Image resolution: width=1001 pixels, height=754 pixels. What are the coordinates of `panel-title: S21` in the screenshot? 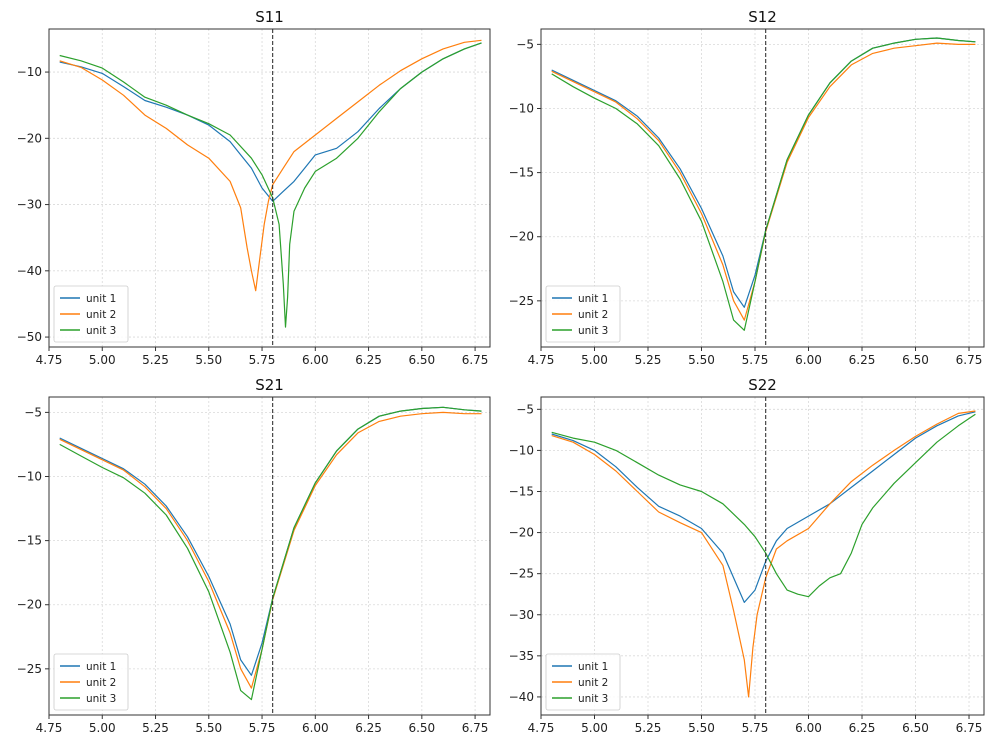 It's located at (269, 385).